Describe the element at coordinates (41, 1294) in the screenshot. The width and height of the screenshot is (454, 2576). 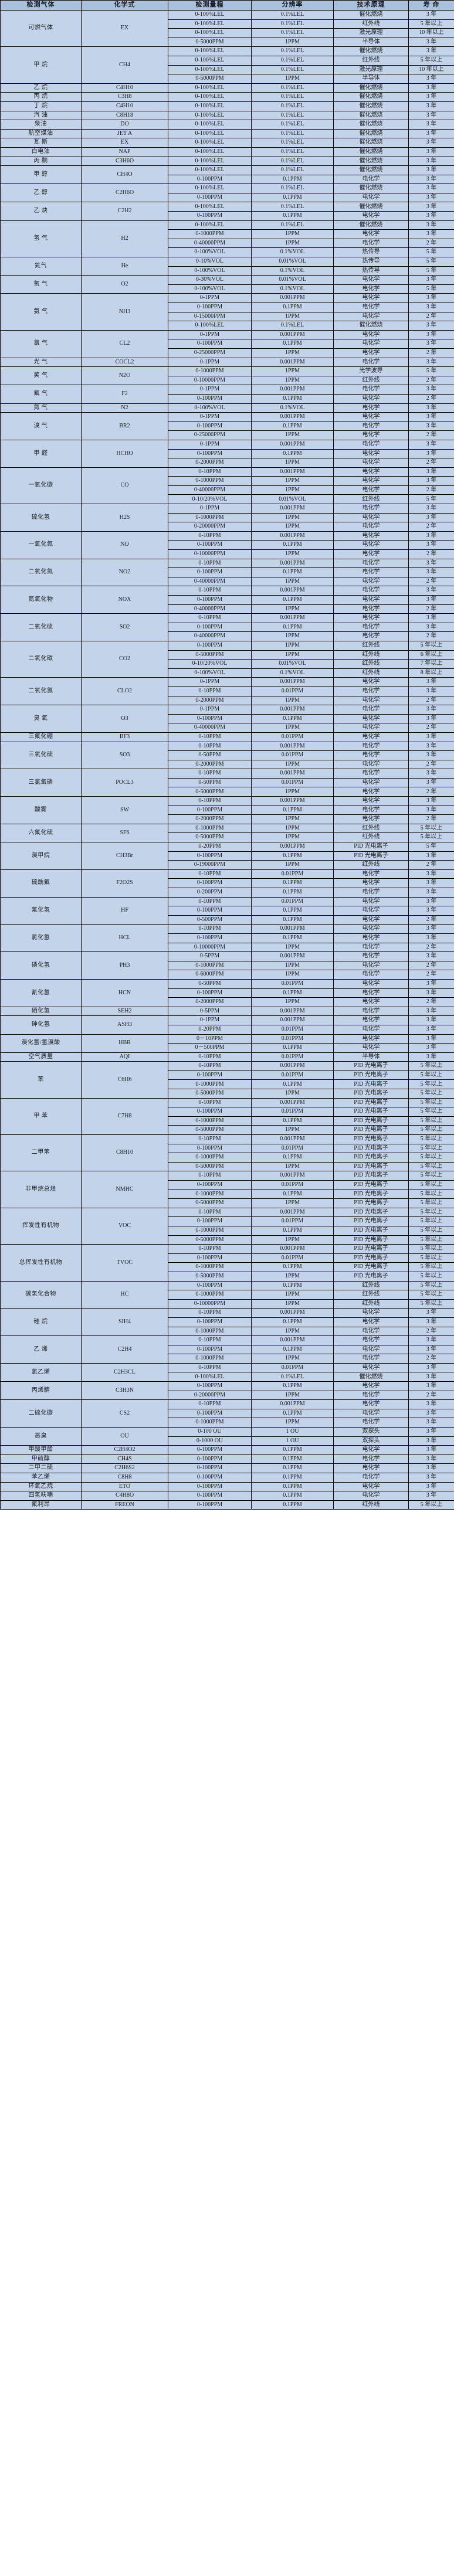
I see `gas-name-cell: 碳氢化合物` at that location.